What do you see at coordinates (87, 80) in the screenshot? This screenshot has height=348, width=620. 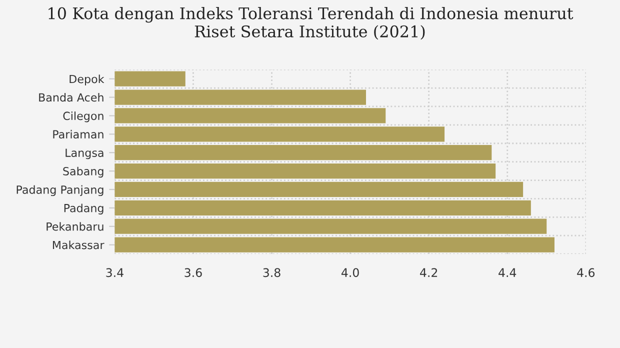 I see `y-tick-label: Depok` at bounding box center [87, 80].